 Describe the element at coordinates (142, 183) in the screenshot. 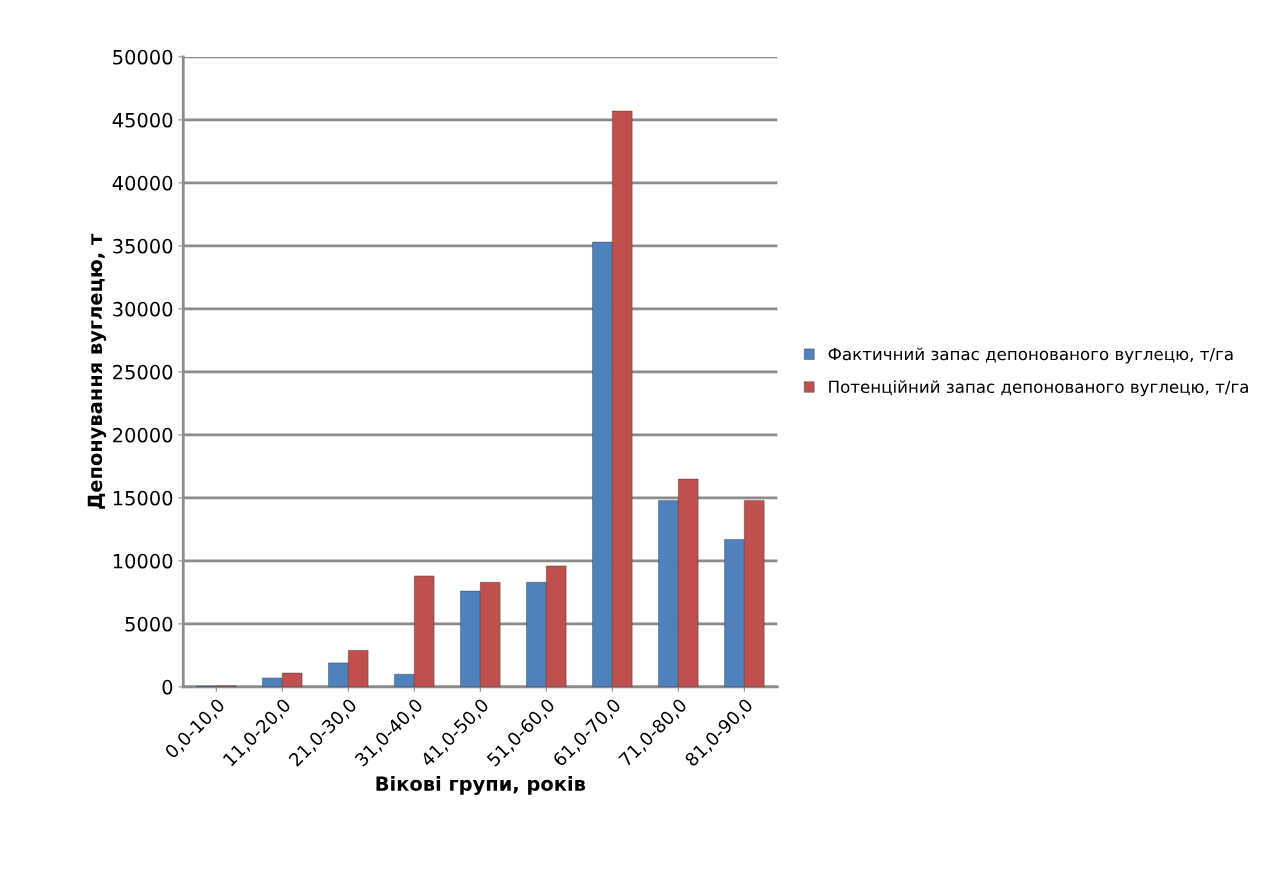

I see `y-tick-label: 40000` at that location.